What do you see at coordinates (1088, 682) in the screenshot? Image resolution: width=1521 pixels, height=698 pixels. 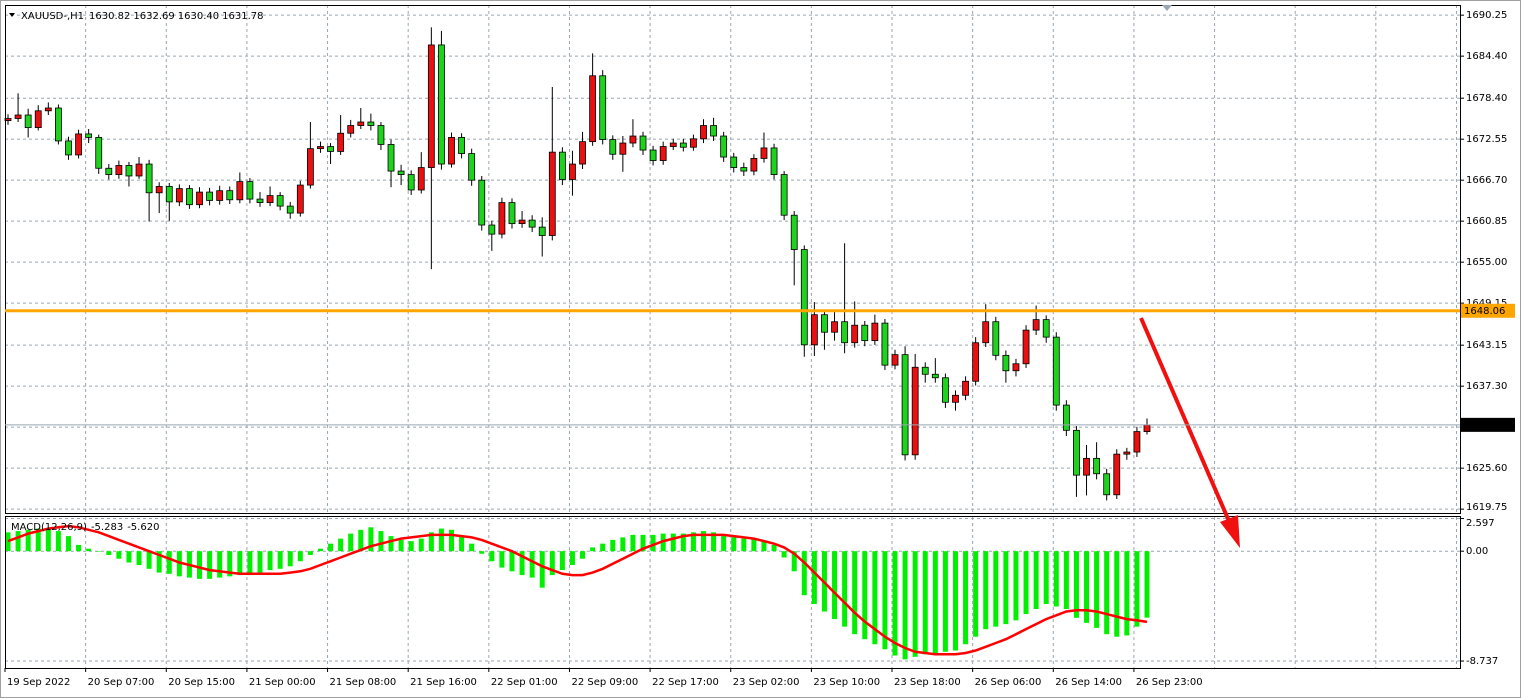 I see `x-tick-label: 26 Sep 14:00` at bounding box center [1088, 682].